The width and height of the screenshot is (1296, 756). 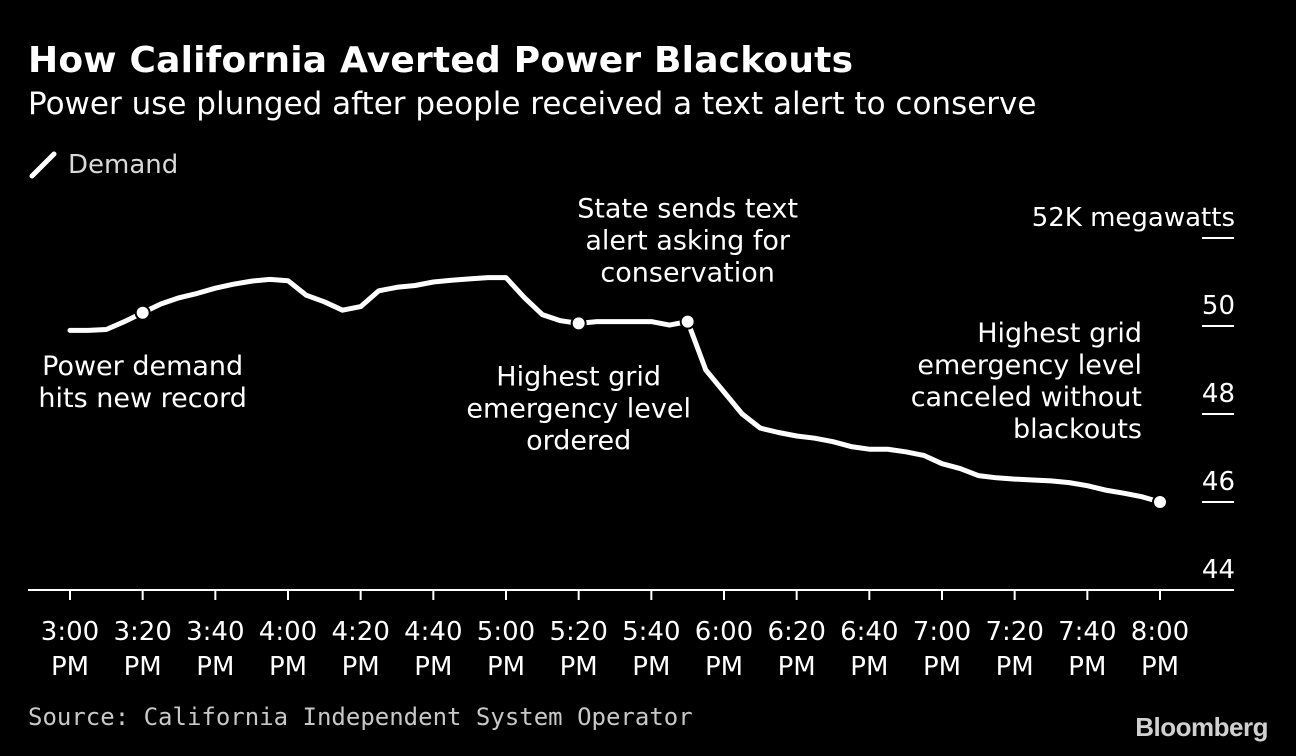 I want to click on x-tick-label: 3:40, so click(x=215, y=632).